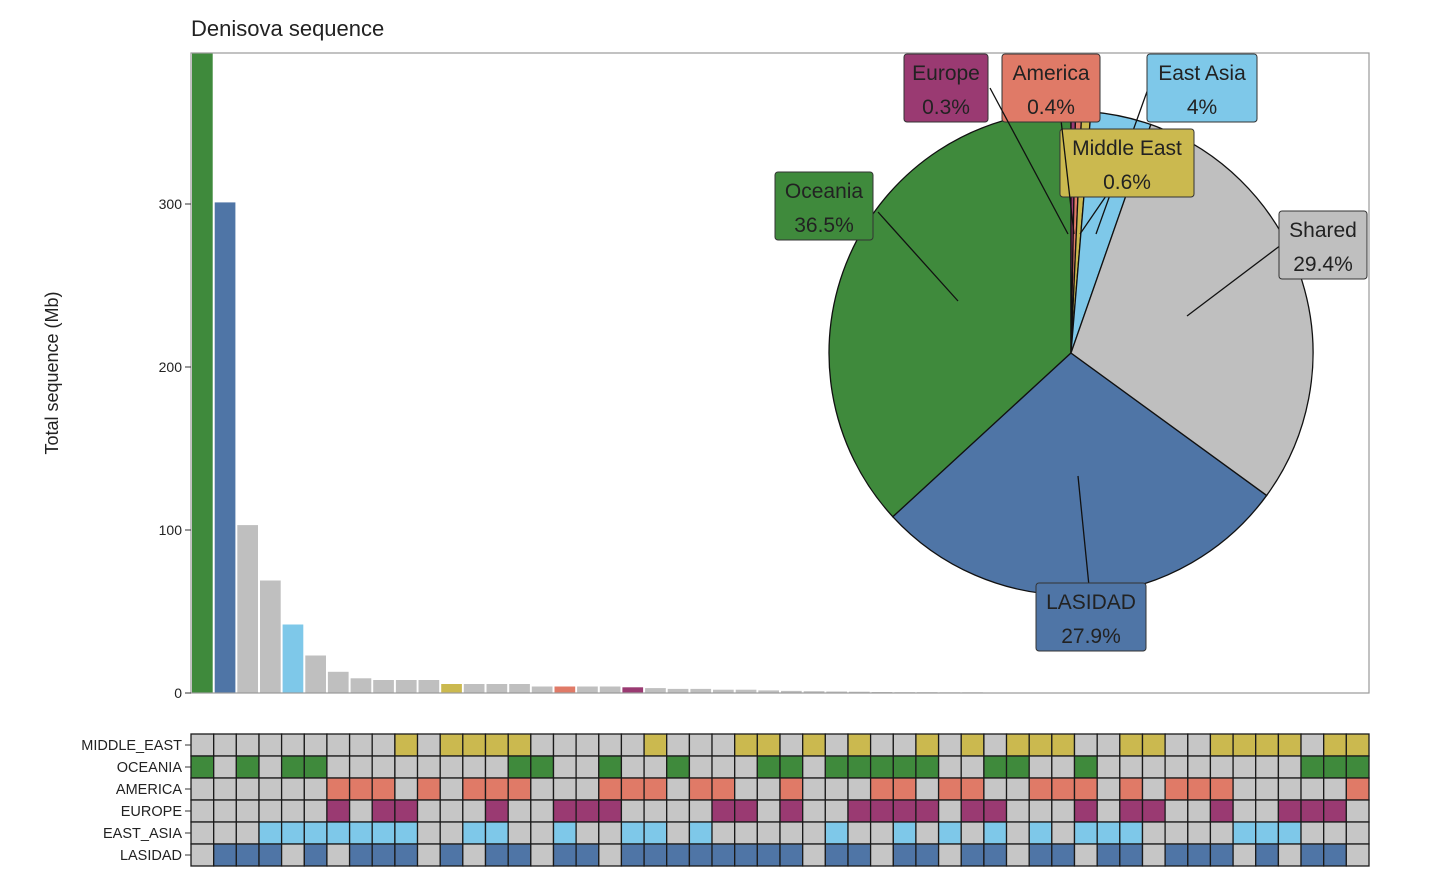  Describe the element at coordinates (1051, 88) in the screenshot. I see `pie-label-box` at that location.